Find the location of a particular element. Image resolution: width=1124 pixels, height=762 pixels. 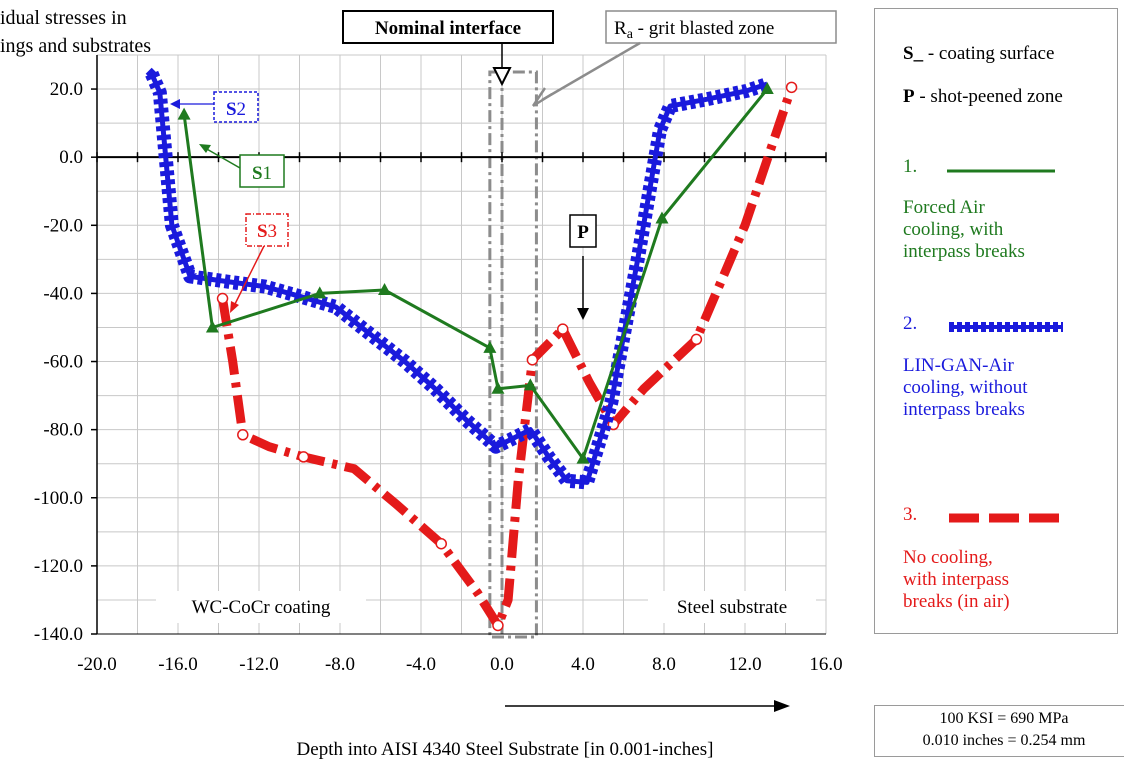

x-tick-label: 0.0 is located at coordinates (502, 664).